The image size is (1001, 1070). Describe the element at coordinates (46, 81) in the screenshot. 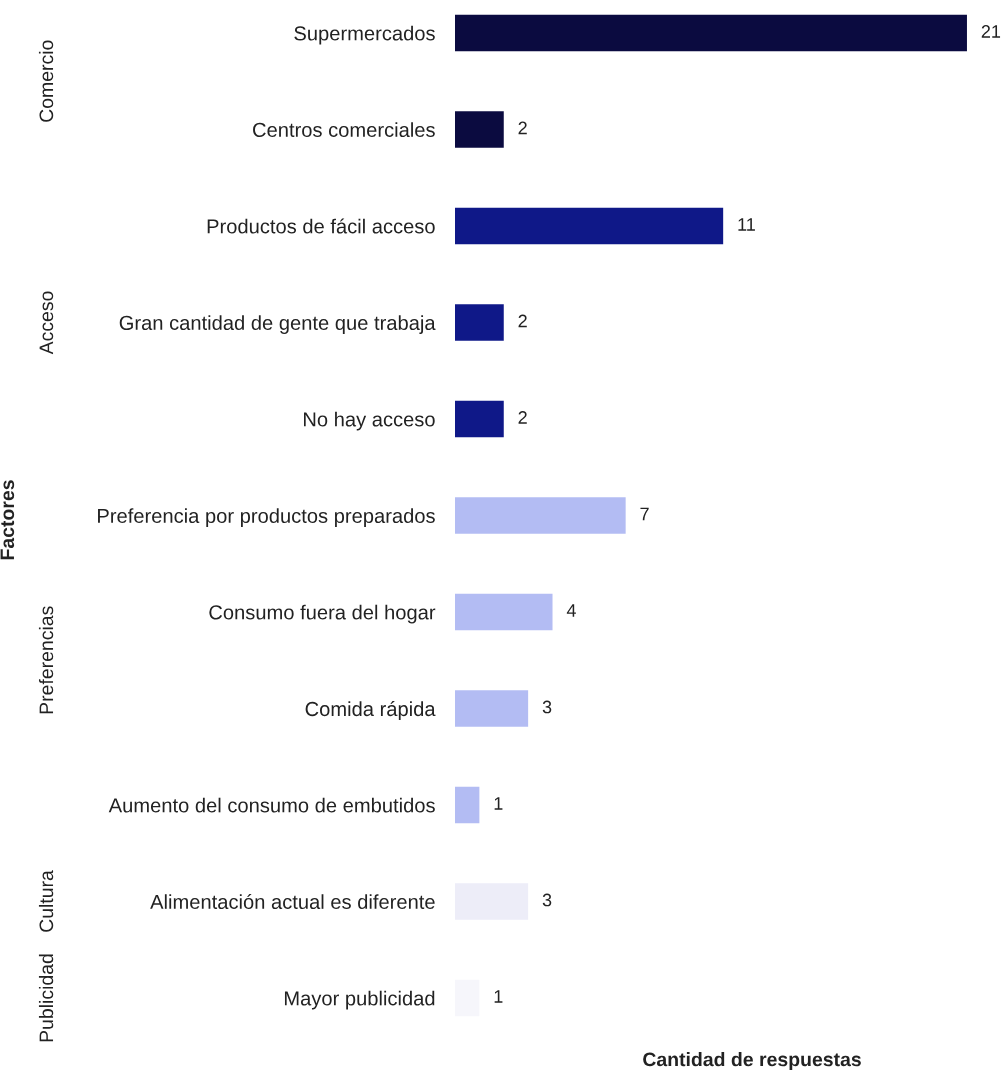

I see `text: Comercio` at that location.